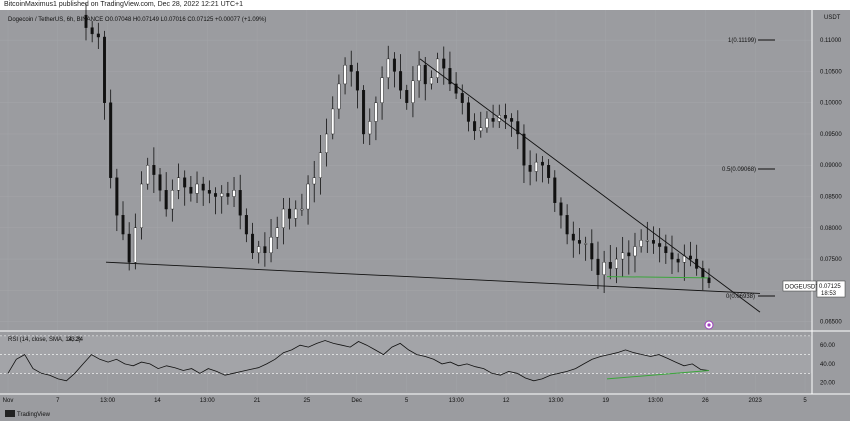  Describe the element at coordinates (257, 401) in the screenshot. I see `time-tick-label: 21` at that location.